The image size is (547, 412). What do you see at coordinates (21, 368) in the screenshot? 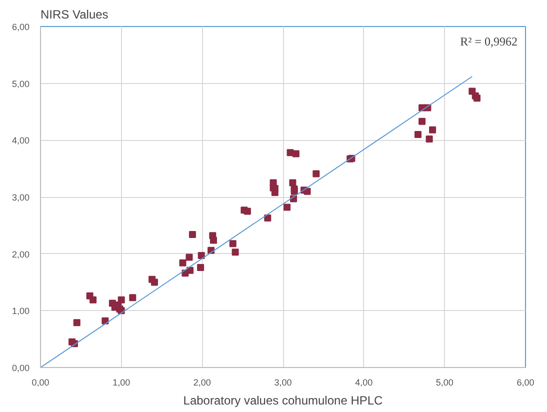
I see `y-tick-label: 0,00` at bounding box center [21, 368].